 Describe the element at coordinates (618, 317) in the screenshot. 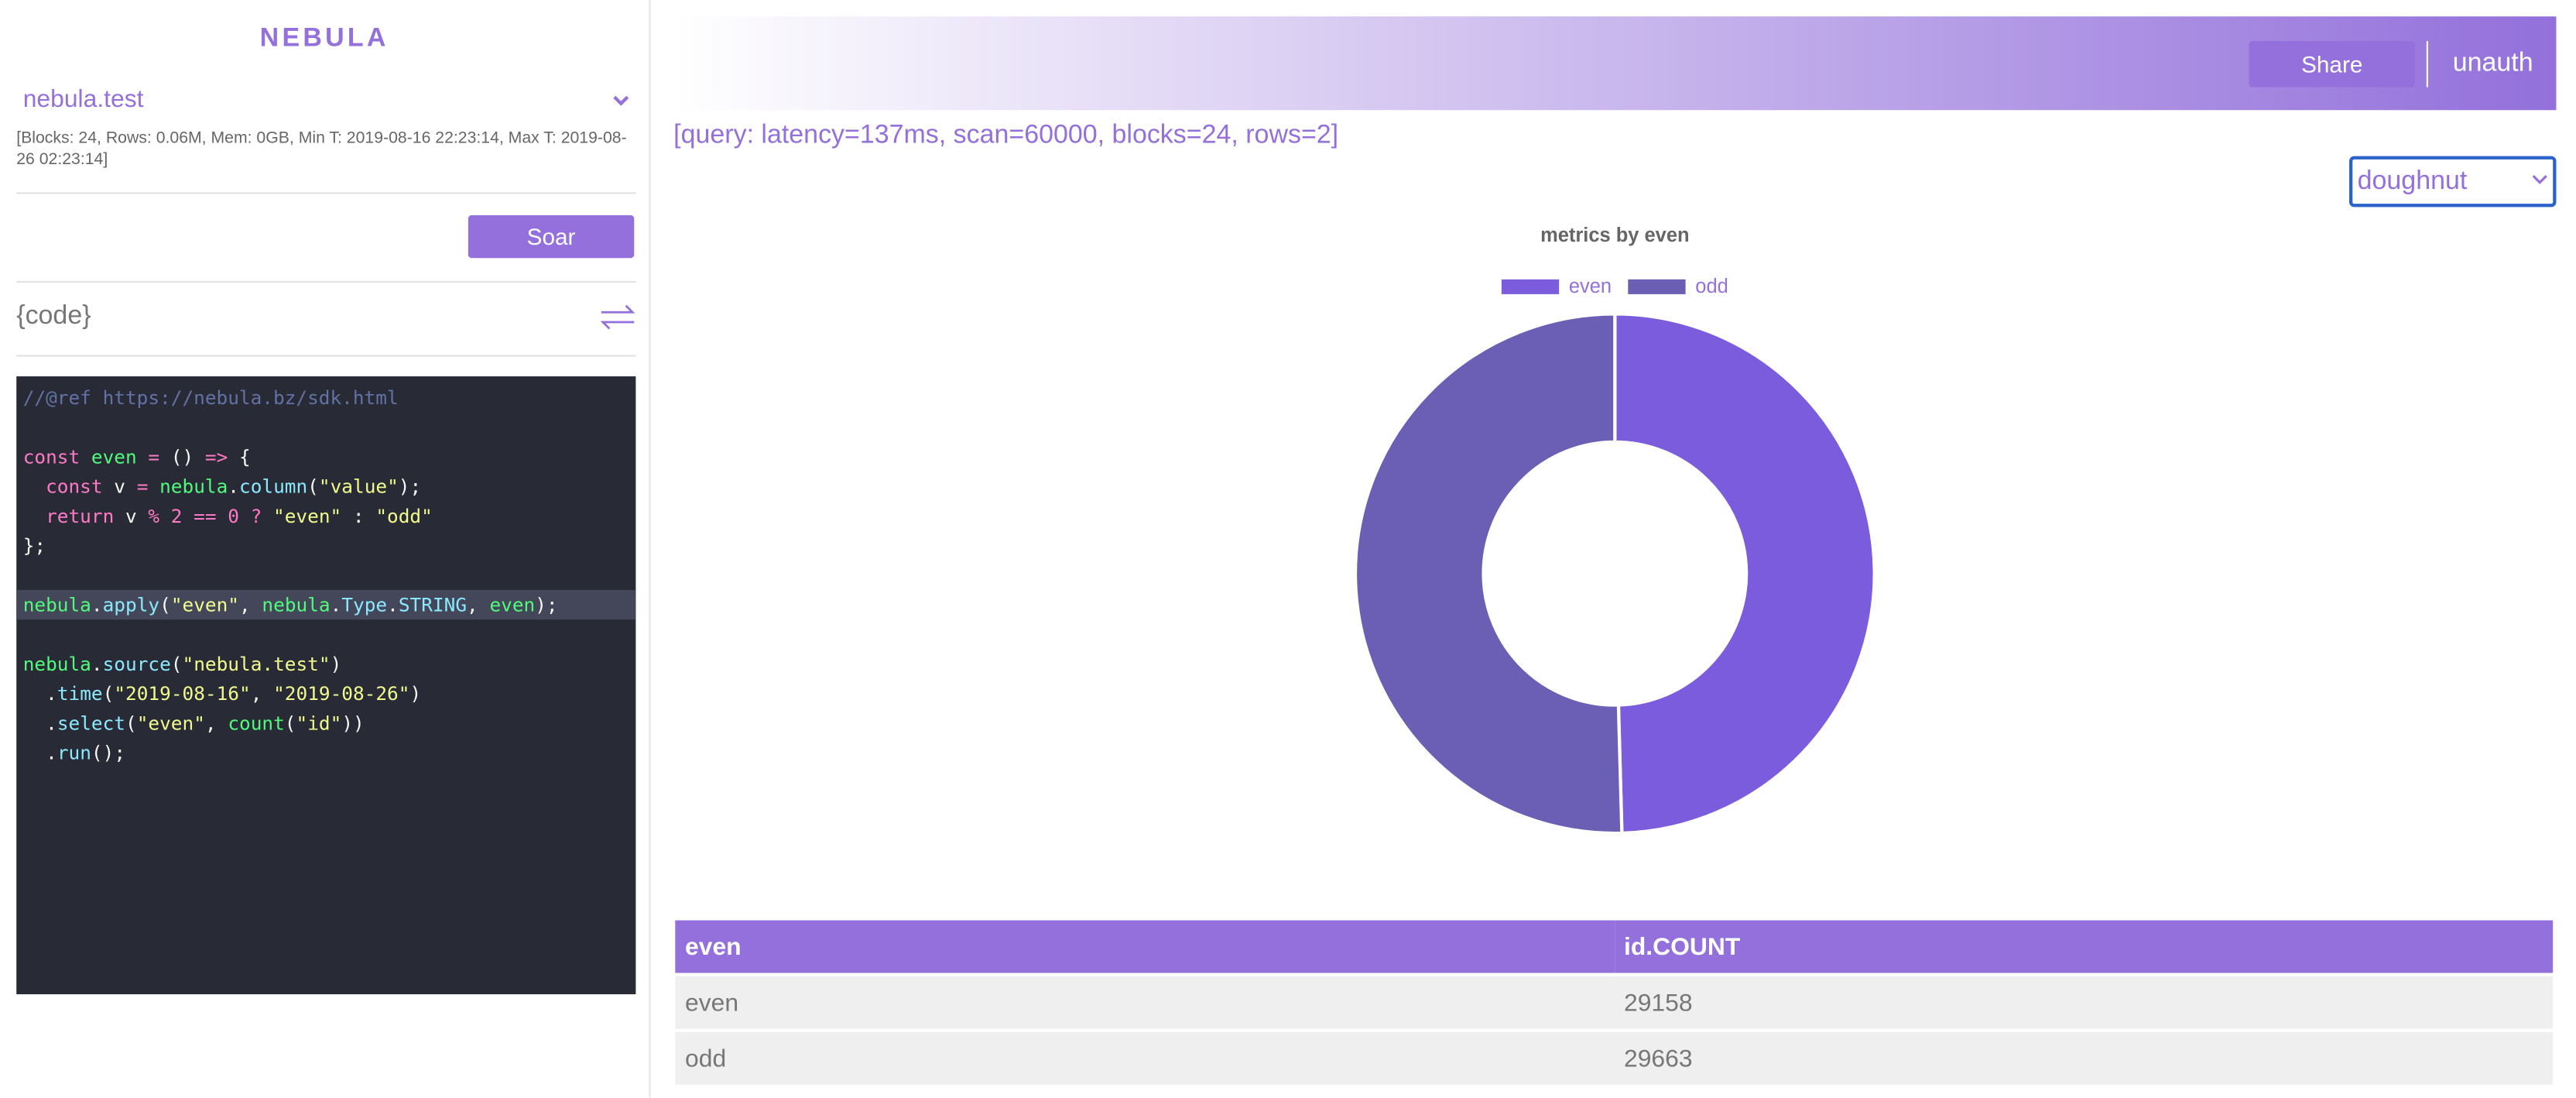

I see `swap-icon` at that location.